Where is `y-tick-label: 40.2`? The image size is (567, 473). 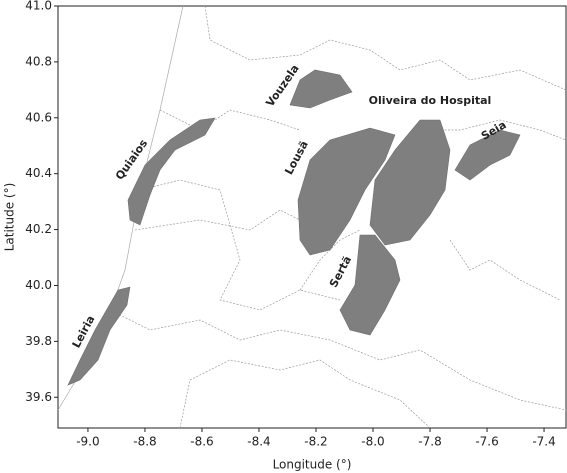 y-tick-label: 40.2 is located at coordinates (38, 229).